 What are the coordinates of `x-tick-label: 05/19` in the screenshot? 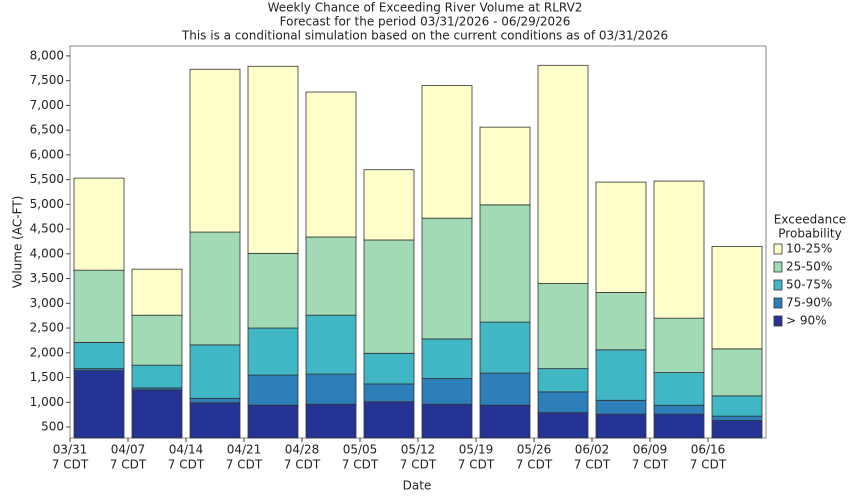 It's located at (476, 450).